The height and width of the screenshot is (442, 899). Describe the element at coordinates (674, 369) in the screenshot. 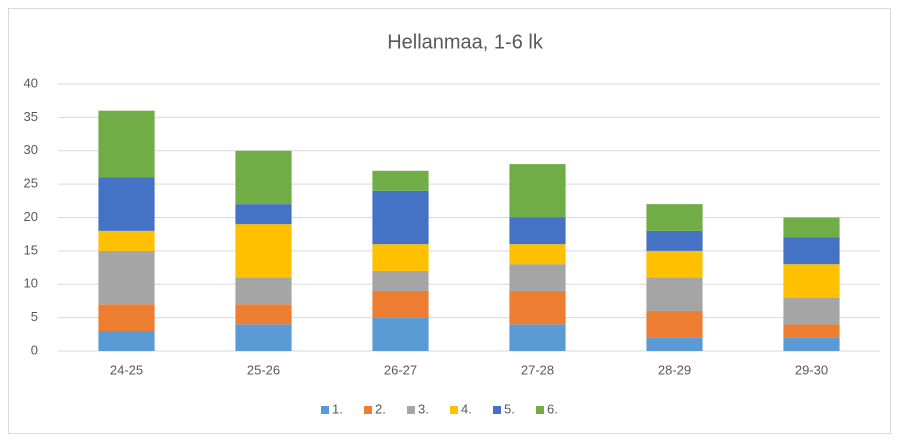

I see `x-tick-label: 28-29` at that location.